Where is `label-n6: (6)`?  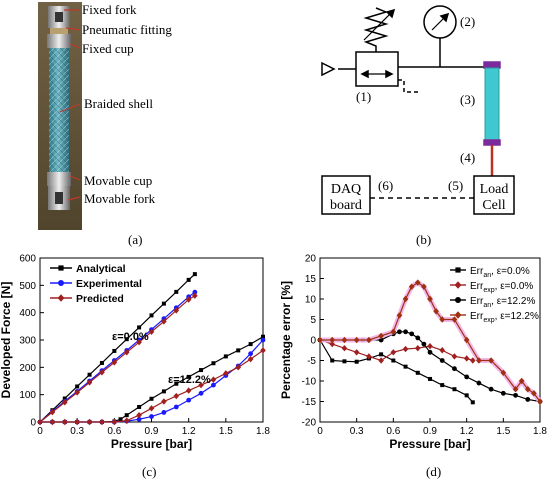 label-n6: (6) is located at coordinates (385, 185).